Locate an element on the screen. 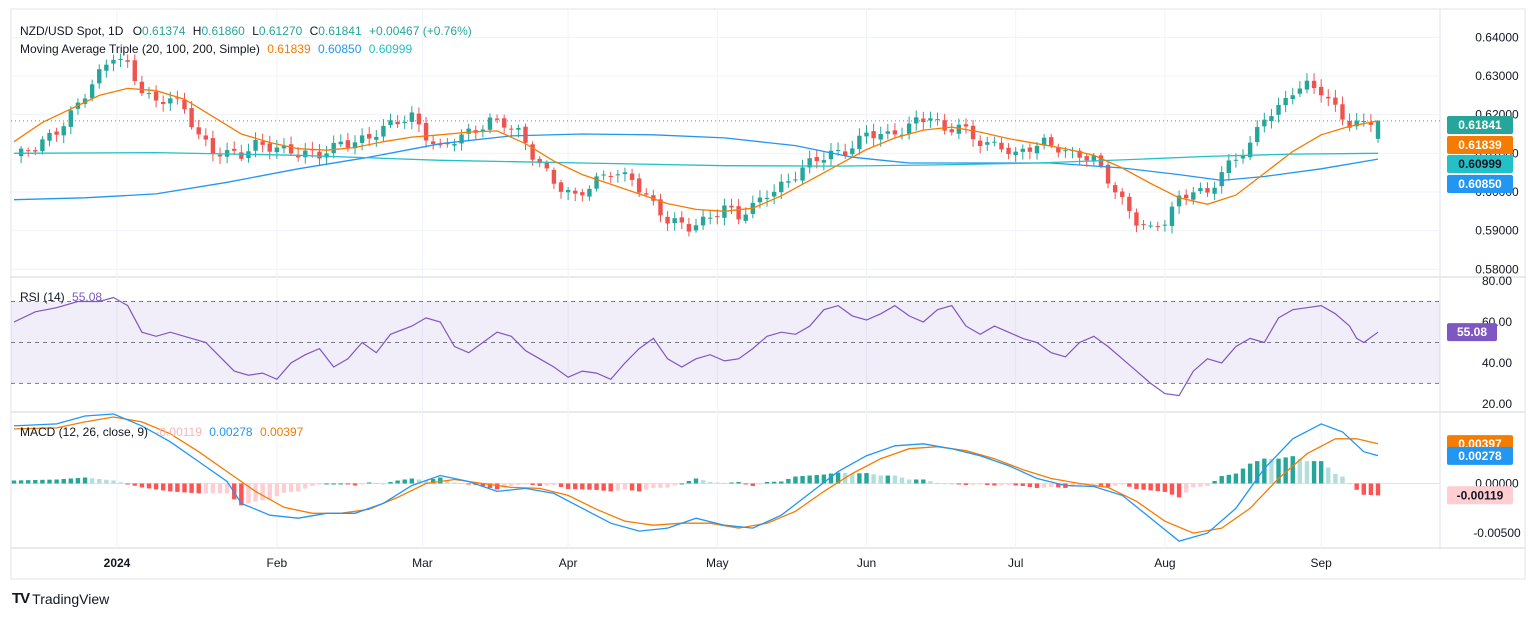  tradingview-brand: TV TradingView is located at coordinates (60, 598).